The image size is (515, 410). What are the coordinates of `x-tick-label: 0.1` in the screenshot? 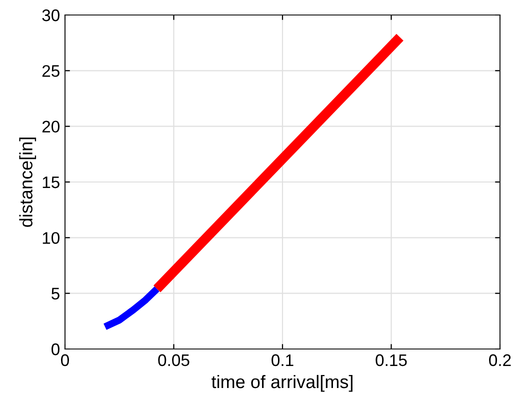 It's located at (283, 360).